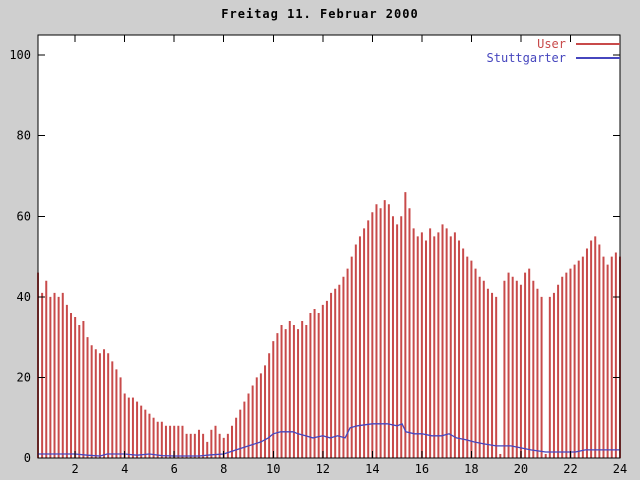  I want to click on legend-line-sample-user, so click(598, 43).